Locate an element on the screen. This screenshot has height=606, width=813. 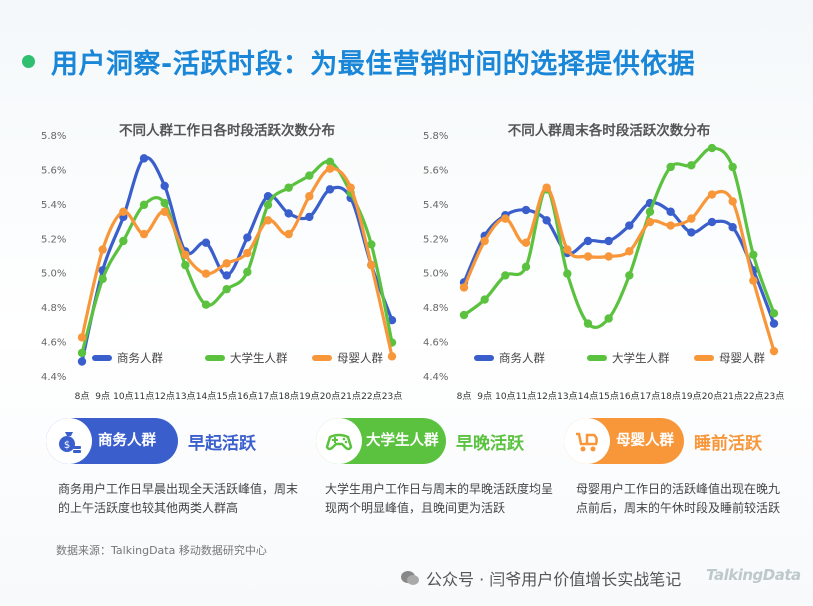
x-tick-label: 15点 is located at coordinates (608, 396).